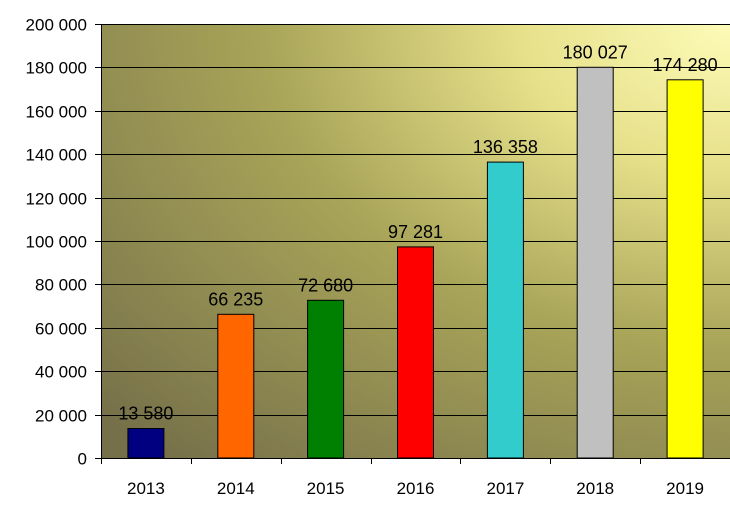 The width and height of the screenshot is (730, 509). What do you see at coordinates (325, 285) in the screenshot?
I see `data-label-2015: 72 680` at bounding box center [325, 285].